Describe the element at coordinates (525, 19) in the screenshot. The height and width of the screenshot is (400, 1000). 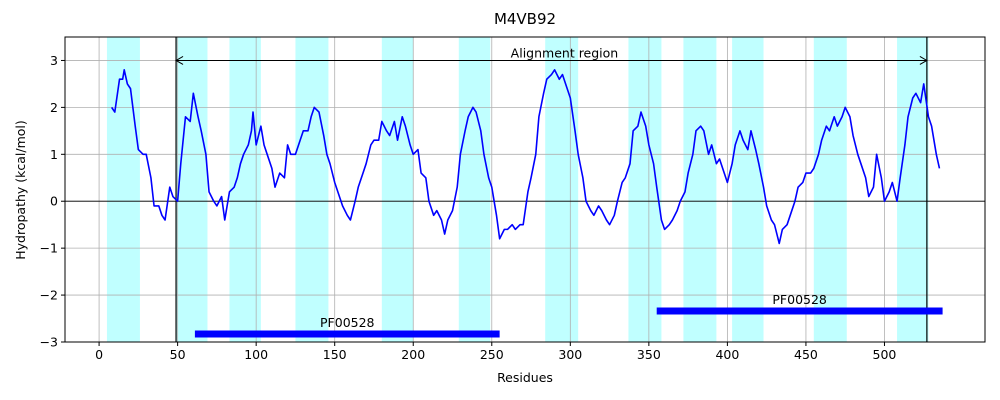
I see `chart-title: M4VB92` at that location.